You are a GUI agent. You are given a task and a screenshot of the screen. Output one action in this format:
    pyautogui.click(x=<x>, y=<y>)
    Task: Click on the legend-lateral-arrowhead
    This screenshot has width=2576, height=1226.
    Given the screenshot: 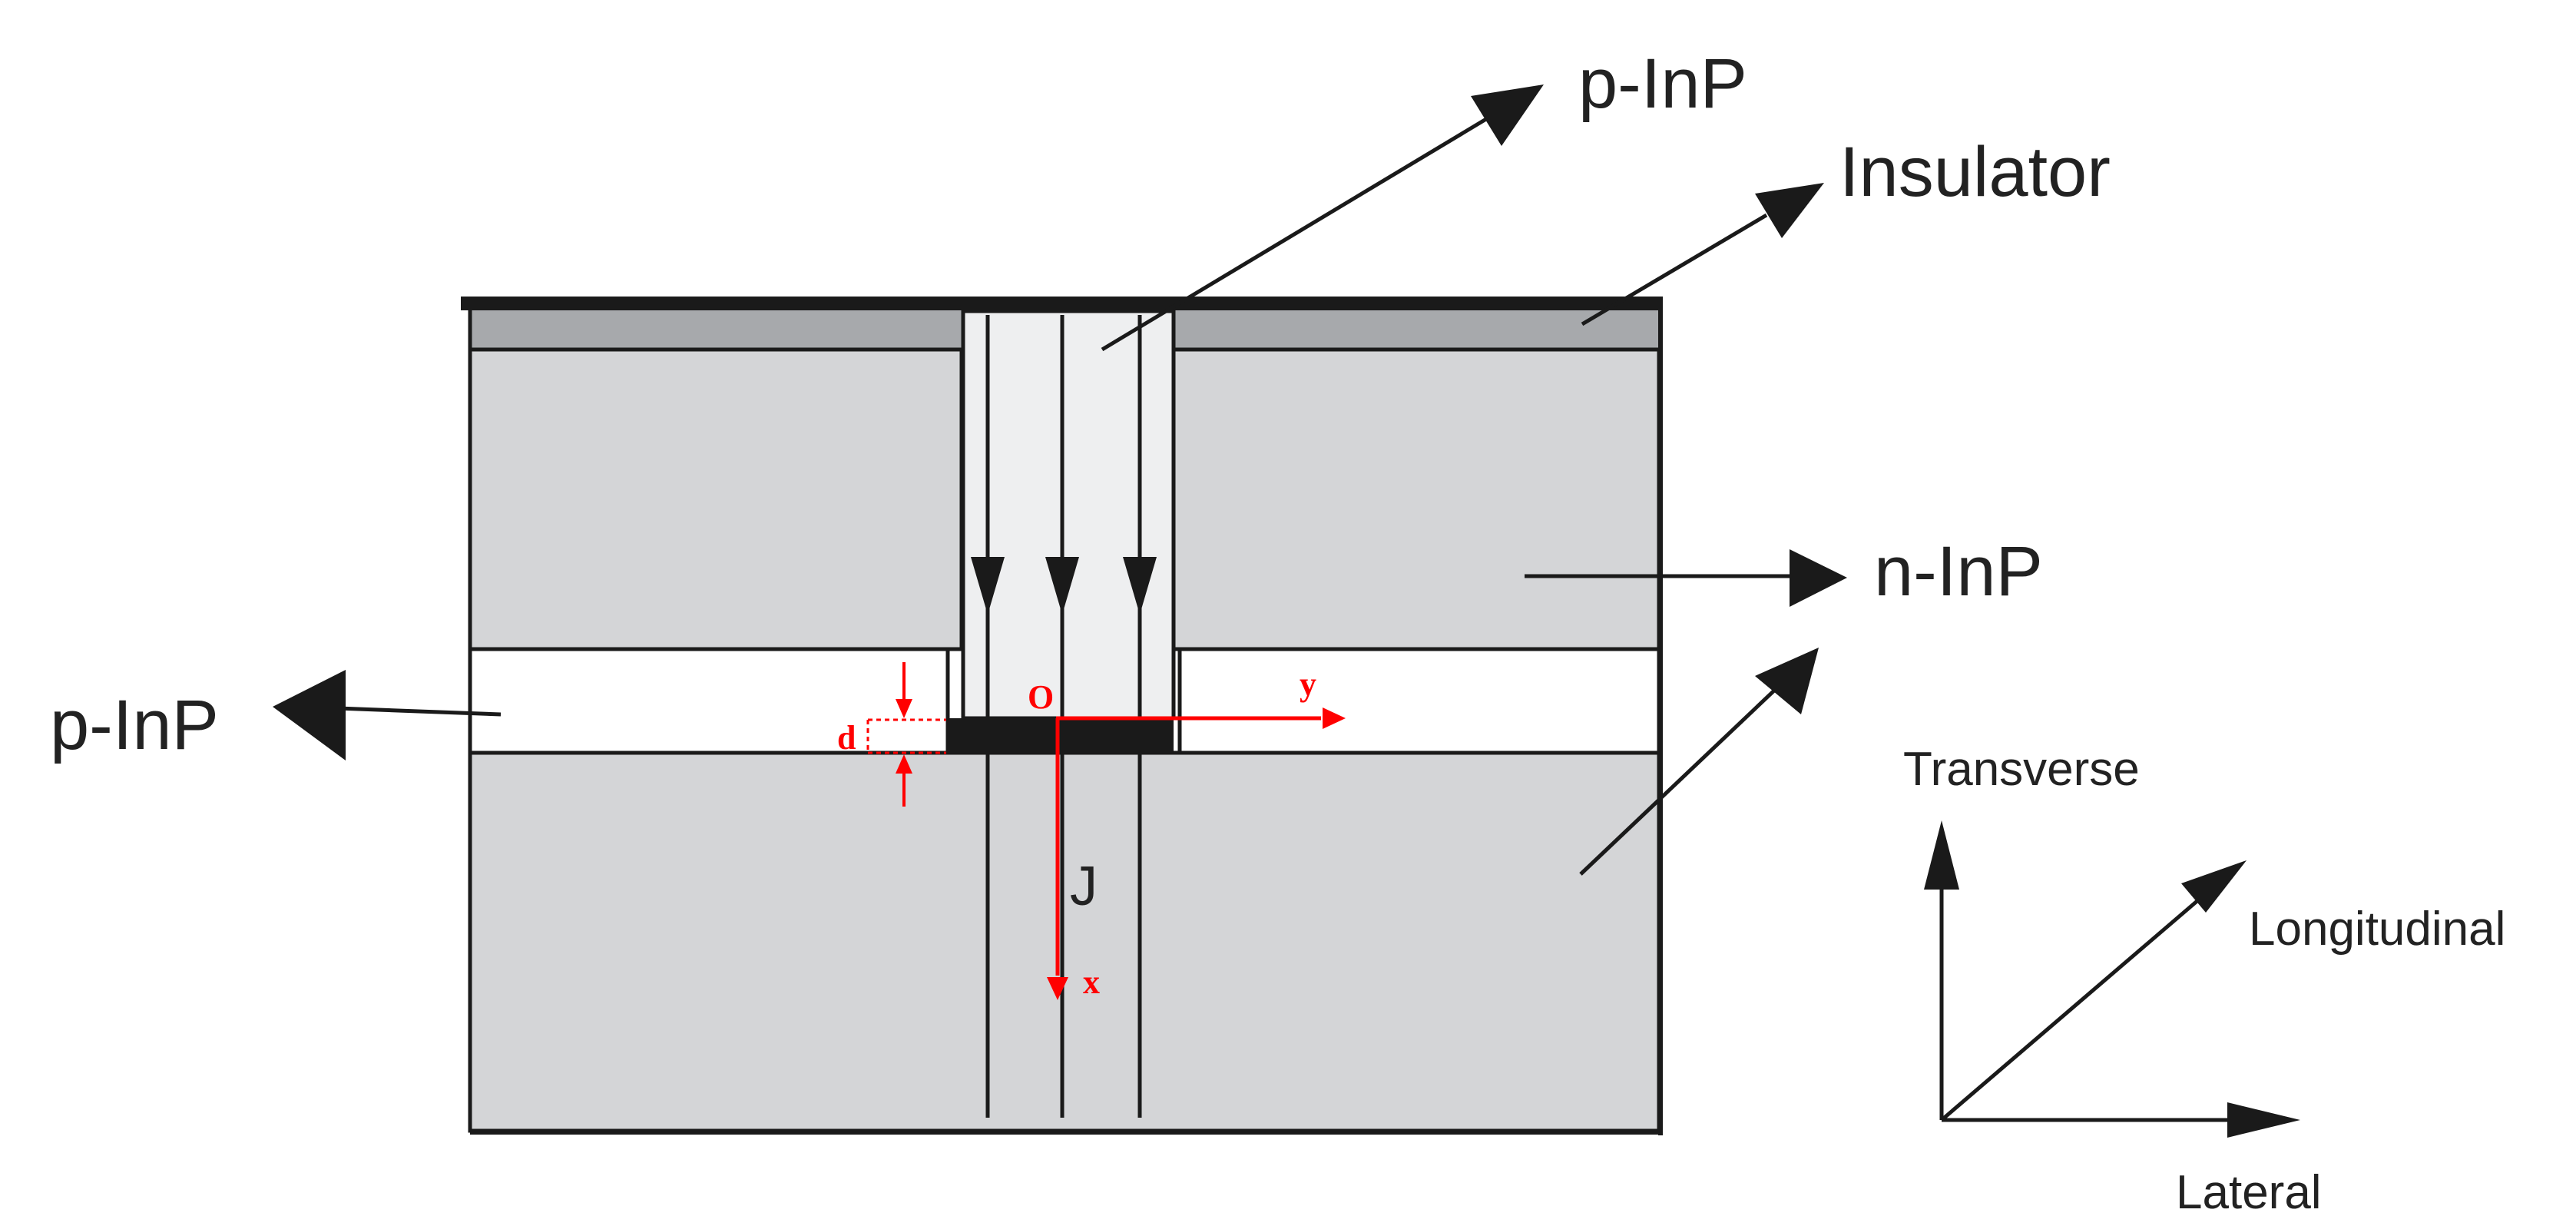 What is the action you would take?
    pyautogui.click(x=2263, y=1120)
    